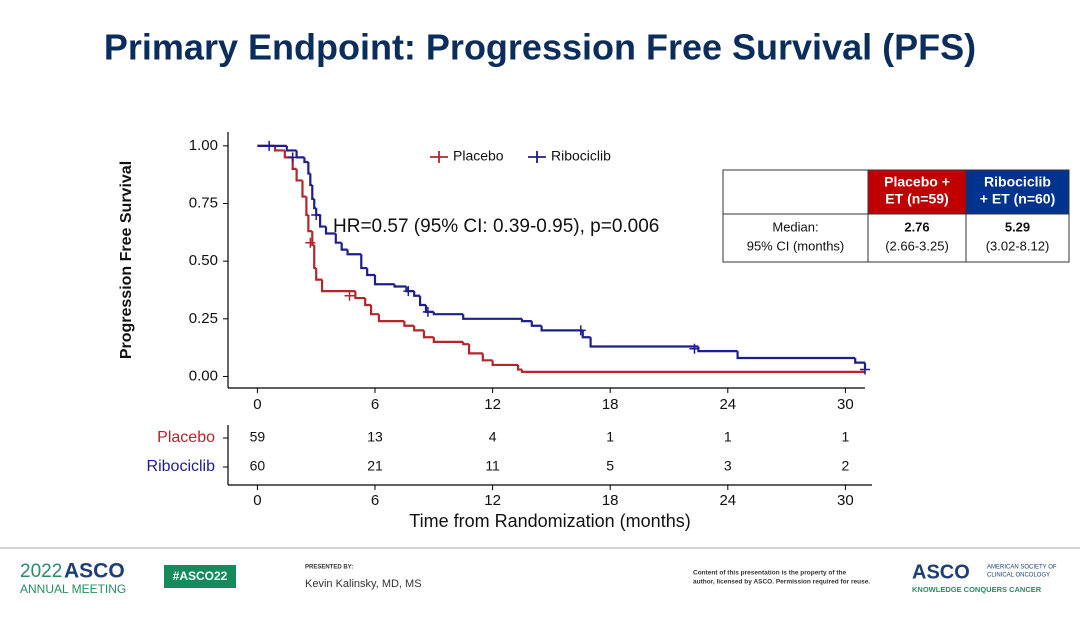  Describe the element at coordinates (610, 466) in the screenshot. I see `risk-count: 5` at that location.